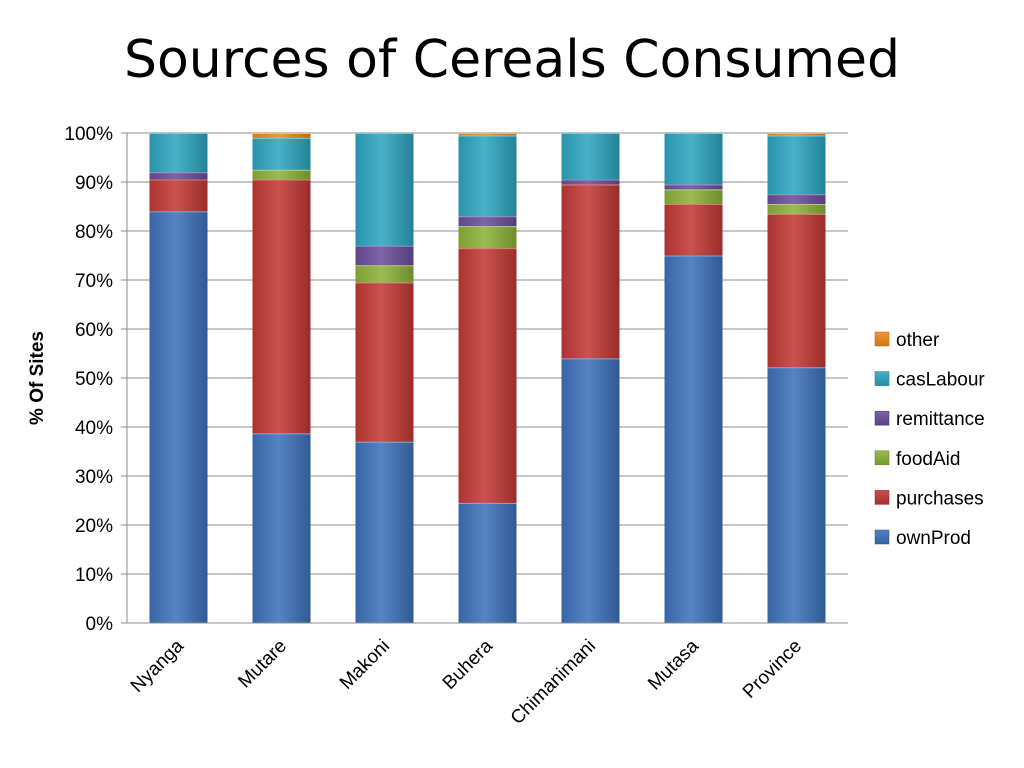  Describe the element at coordinates (772, 669) in the screenshot. I see `x-tick-label: Province` at that location.